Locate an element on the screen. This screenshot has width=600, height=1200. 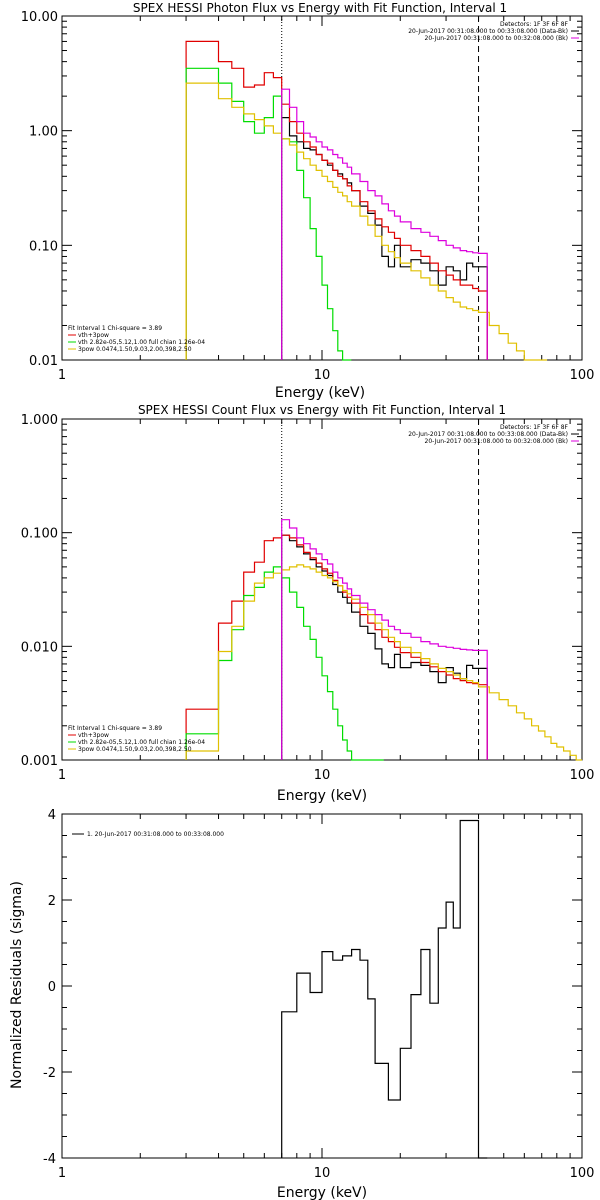
y-tick-label: 0.01 is located at coordinates (43, 361).